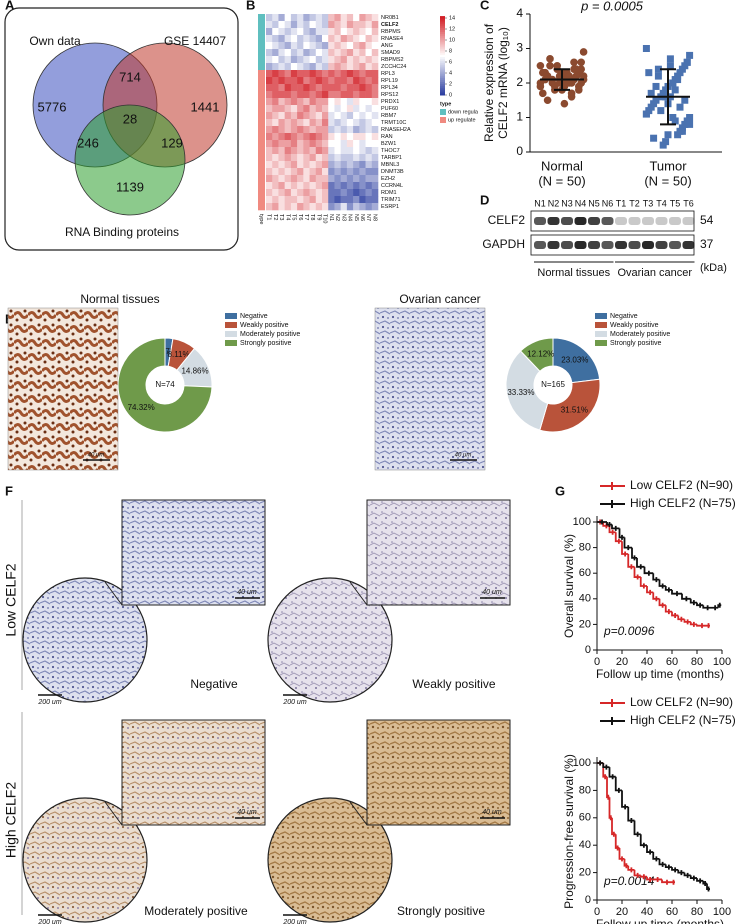 Image resolution: width=735 pixels, height=924 pixels. Describe the element at coordinates (612, 721) in the screenshot. I see `legend-line` at that location.